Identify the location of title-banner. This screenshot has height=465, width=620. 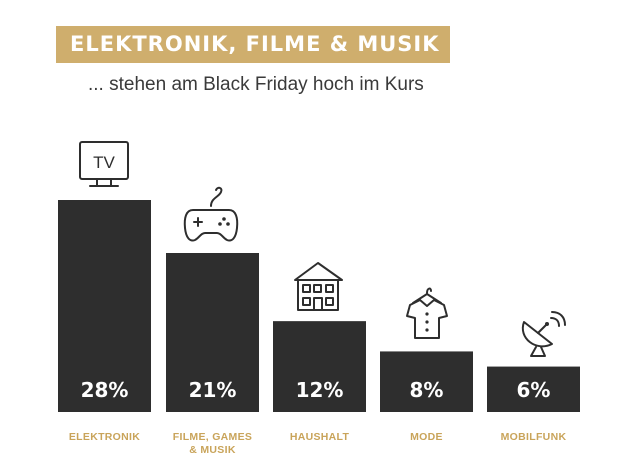
(253, 44).